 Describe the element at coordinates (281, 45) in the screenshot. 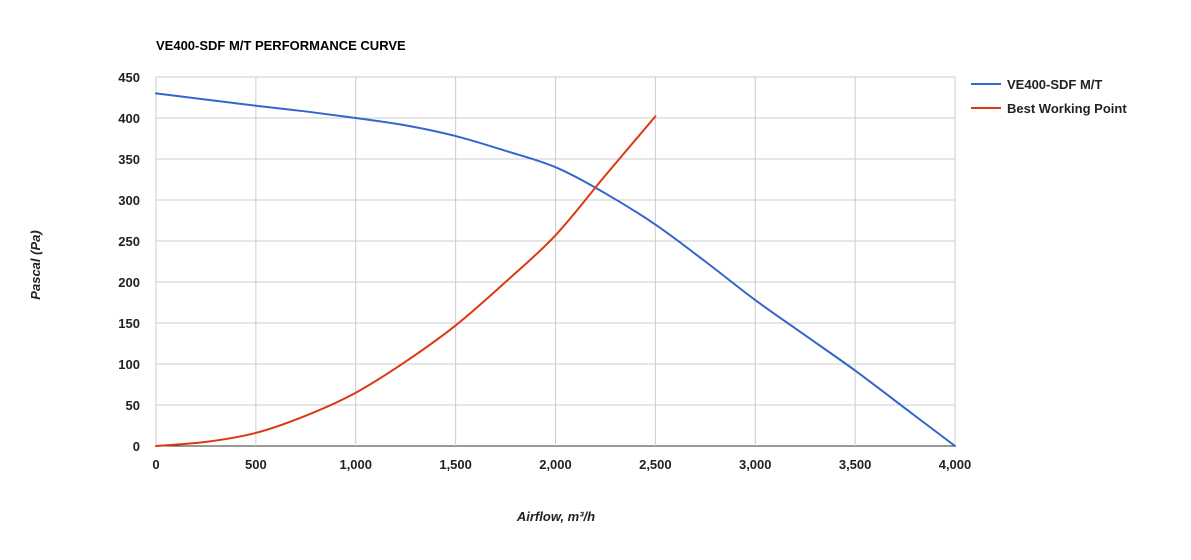

I see `chart-title: VE400-SDF M/T PERFORMANCE CURVE` at that location.